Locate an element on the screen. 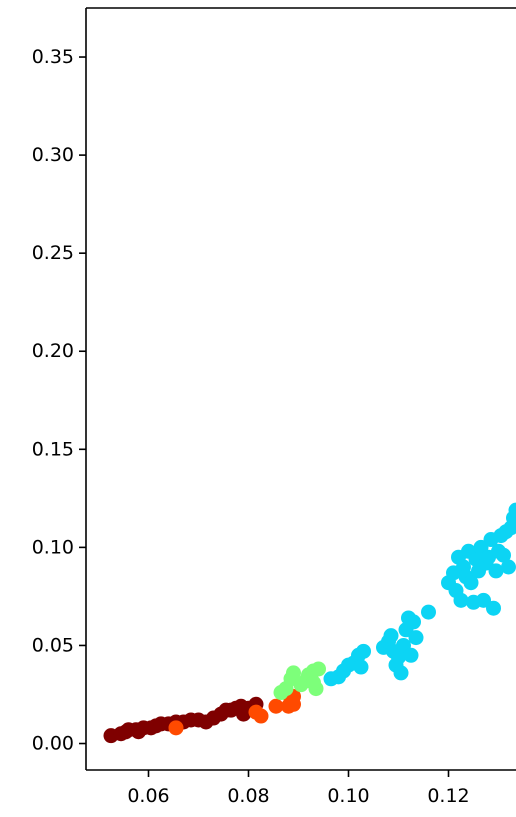  y-tick-label: 0.30 is located at coordinates (53, 155).